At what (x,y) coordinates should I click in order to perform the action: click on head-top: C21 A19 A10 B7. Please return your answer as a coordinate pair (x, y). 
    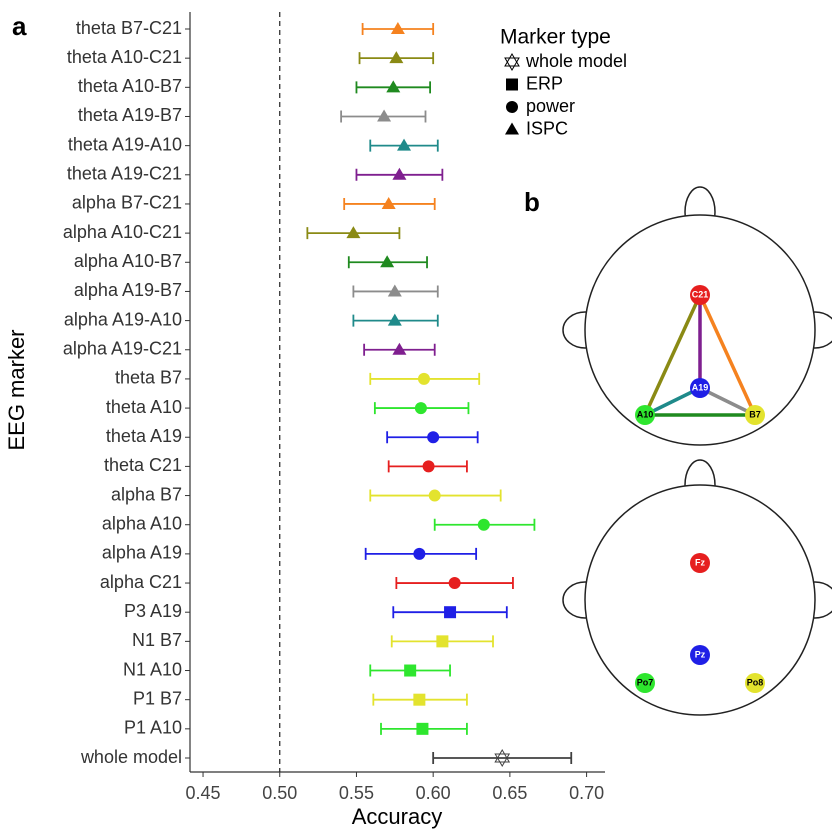
    Looking at the image, I should click on (697, 316).